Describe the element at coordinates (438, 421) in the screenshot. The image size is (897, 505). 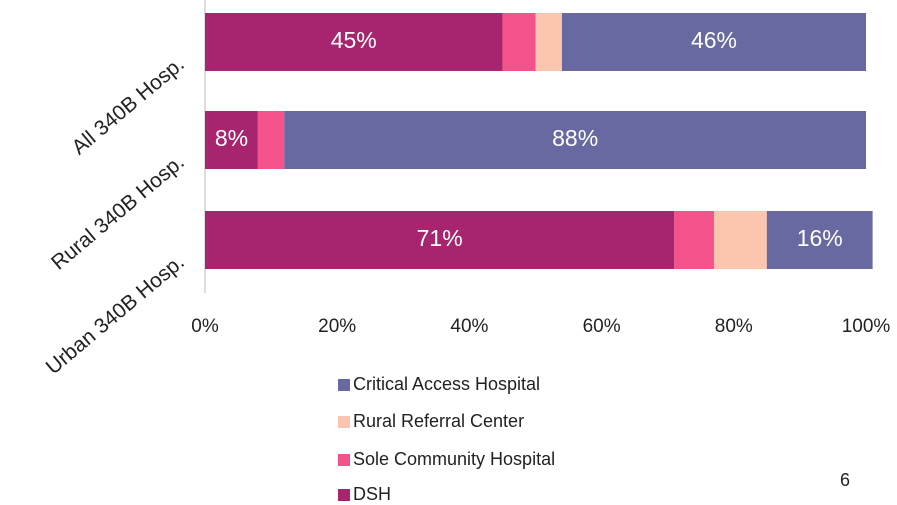
I see `legend-label: Rural Referral Center` at that location.